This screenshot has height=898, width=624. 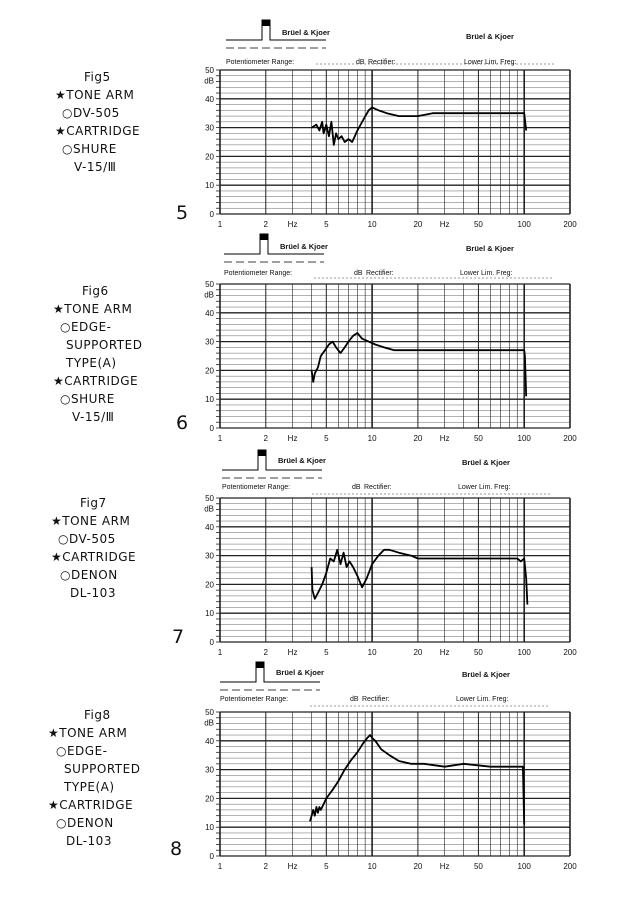 What do you see at coordinates (85, 823) in the screenshot?
I see `caption-line: ○DENON` at bounding box center [85, 823].